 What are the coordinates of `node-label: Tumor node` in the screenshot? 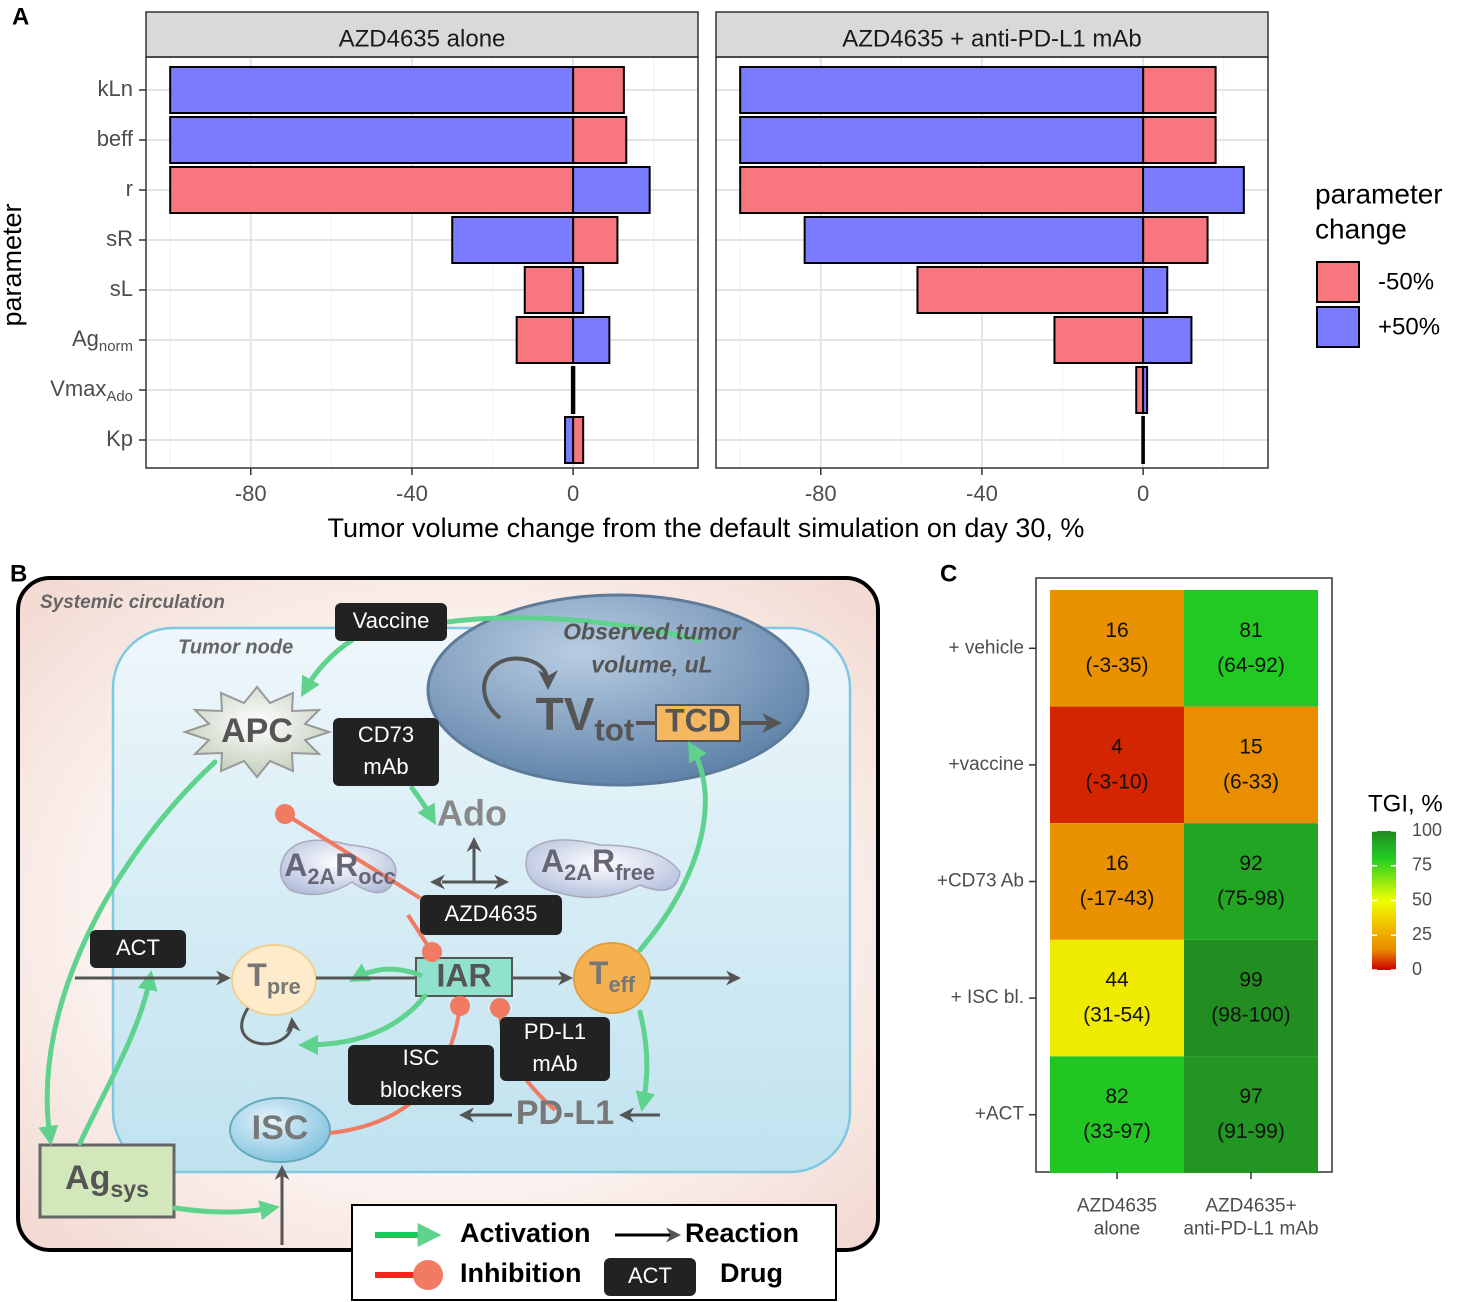 It's located at (235, 647).